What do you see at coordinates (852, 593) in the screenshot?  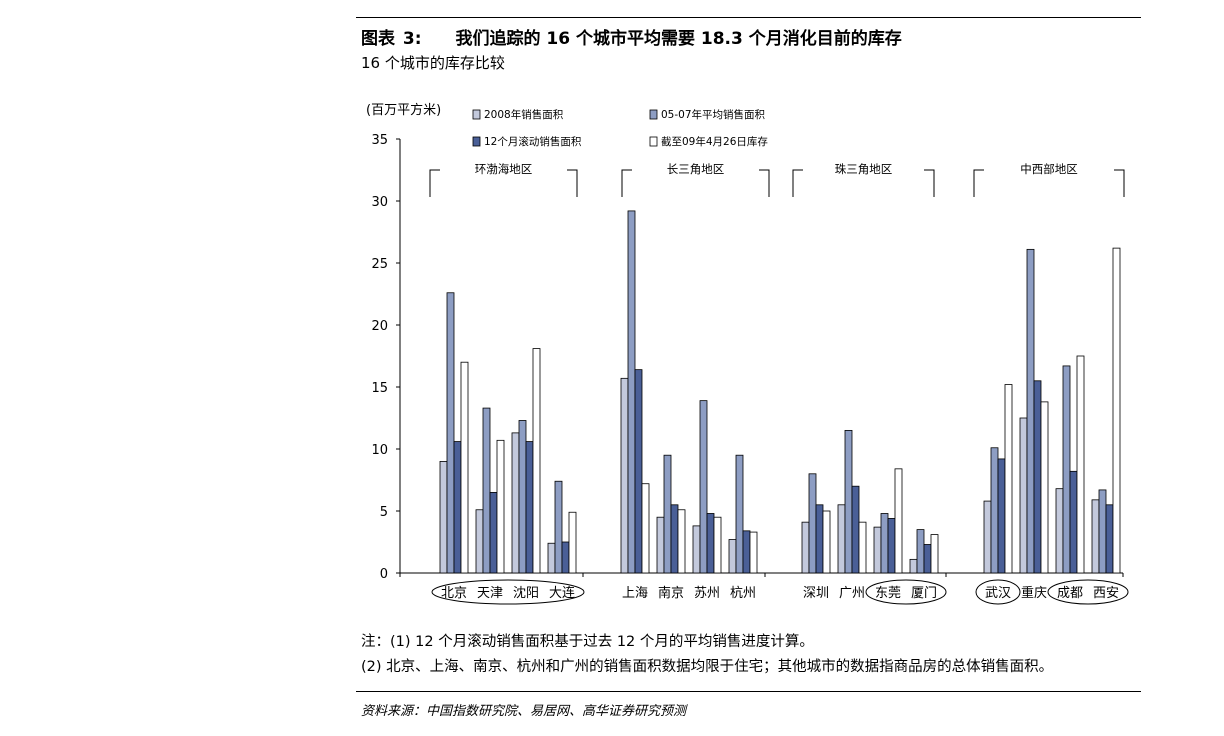 I see `x-tick-label: 广州` at bounding box center [852, 593].